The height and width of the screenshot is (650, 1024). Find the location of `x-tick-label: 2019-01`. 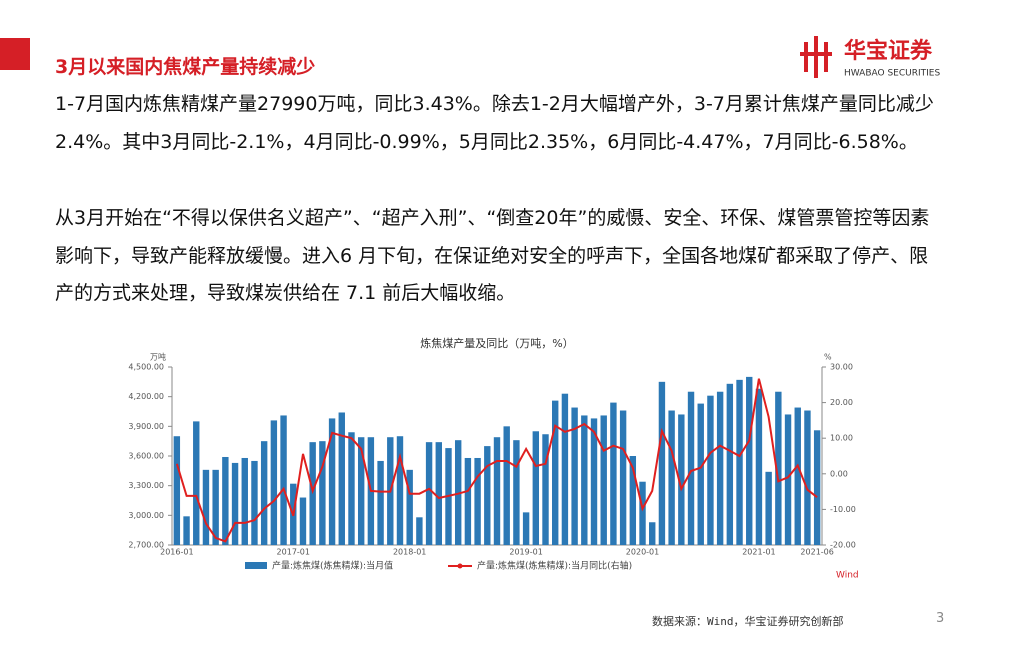

x-tick-label: 2019-01 is located at coordinates (525, 552).